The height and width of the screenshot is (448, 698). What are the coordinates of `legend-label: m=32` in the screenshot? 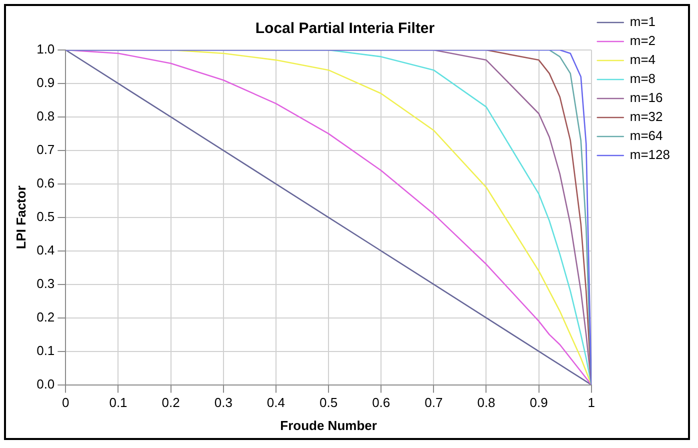 It's located at (646, 116).